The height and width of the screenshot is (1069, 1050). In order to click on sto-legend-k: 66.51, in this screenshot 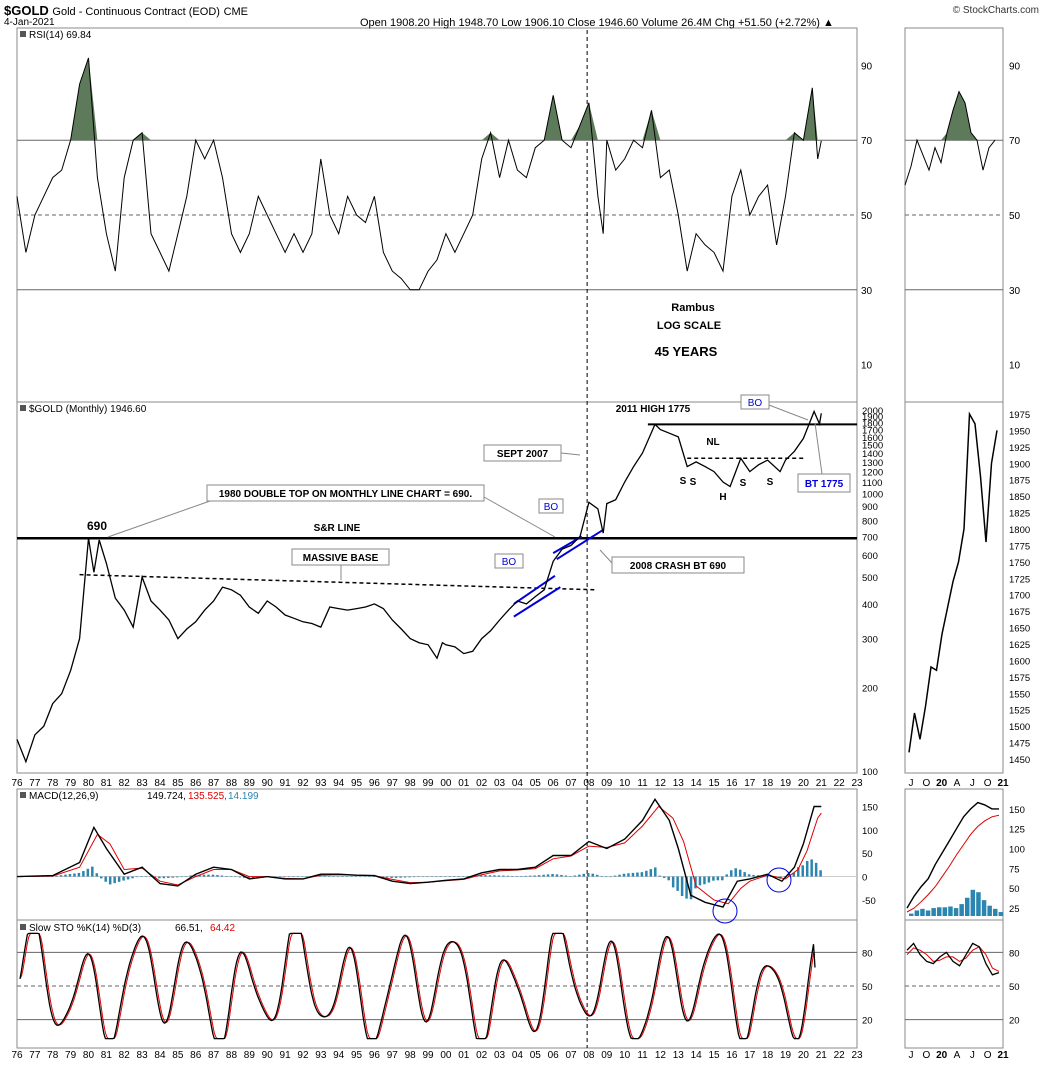, I will do `click(189, 928)`.